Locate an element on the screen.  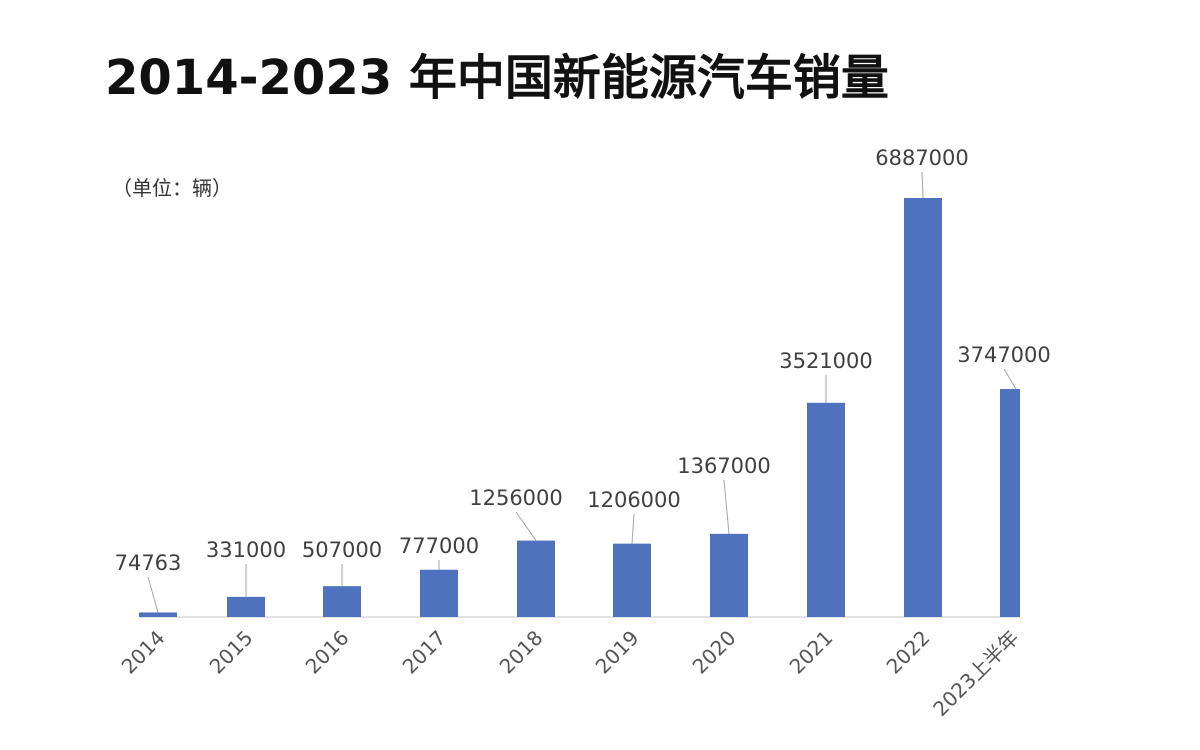
bar-2014 is located at coordinates (158, 614).